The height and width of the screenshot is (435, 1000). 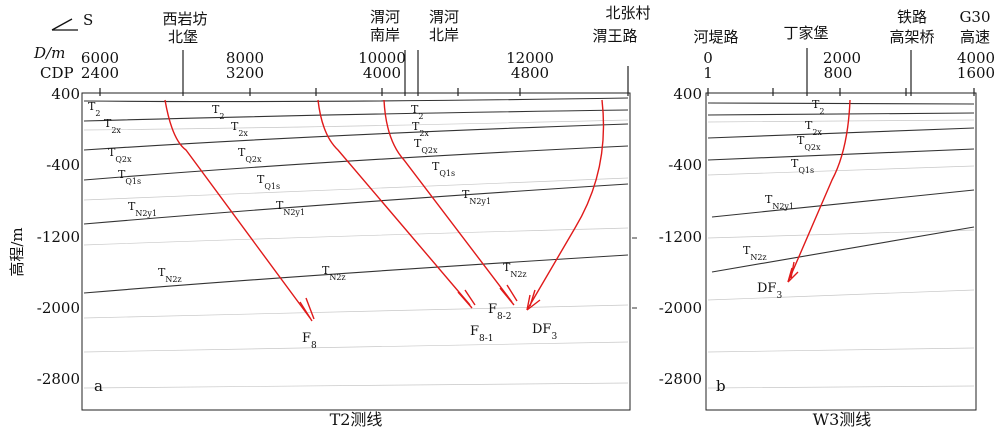 I want to click on horizon-tq2x, so click(x=356, y=137).